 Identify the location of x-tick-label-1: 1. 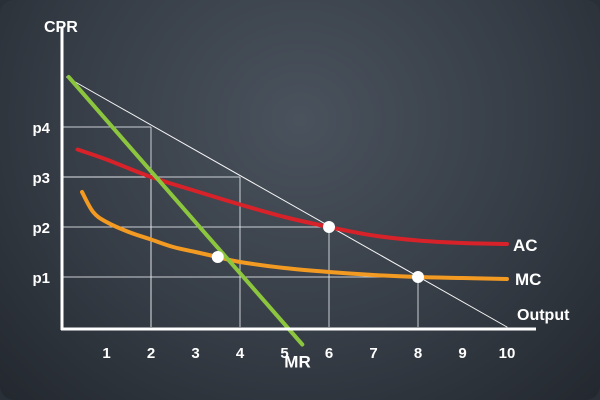
(106, 353).